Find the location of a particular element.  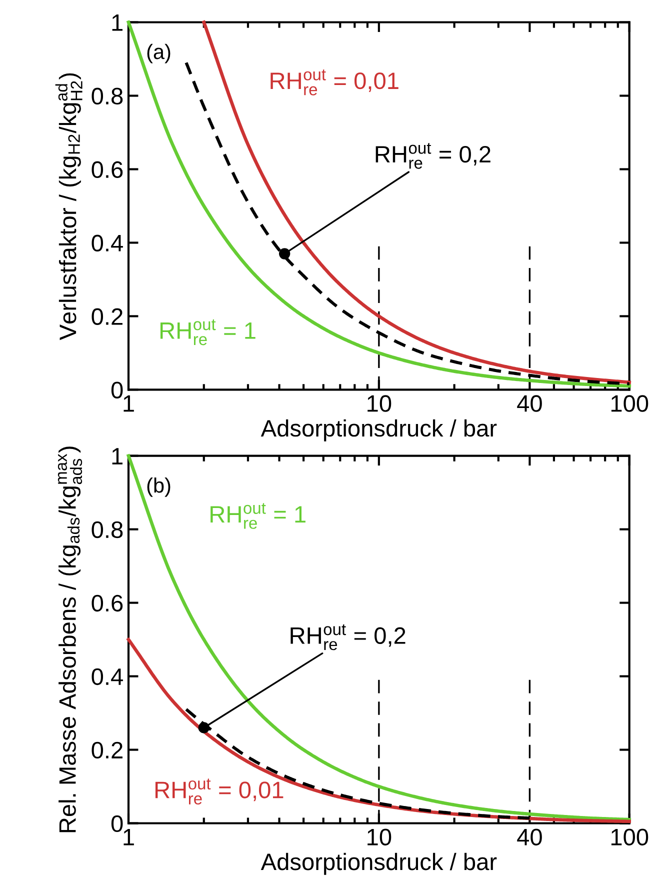

series-label: RH$^{out}$$_{re}$ = 1 is located at coordinates (208, 332).